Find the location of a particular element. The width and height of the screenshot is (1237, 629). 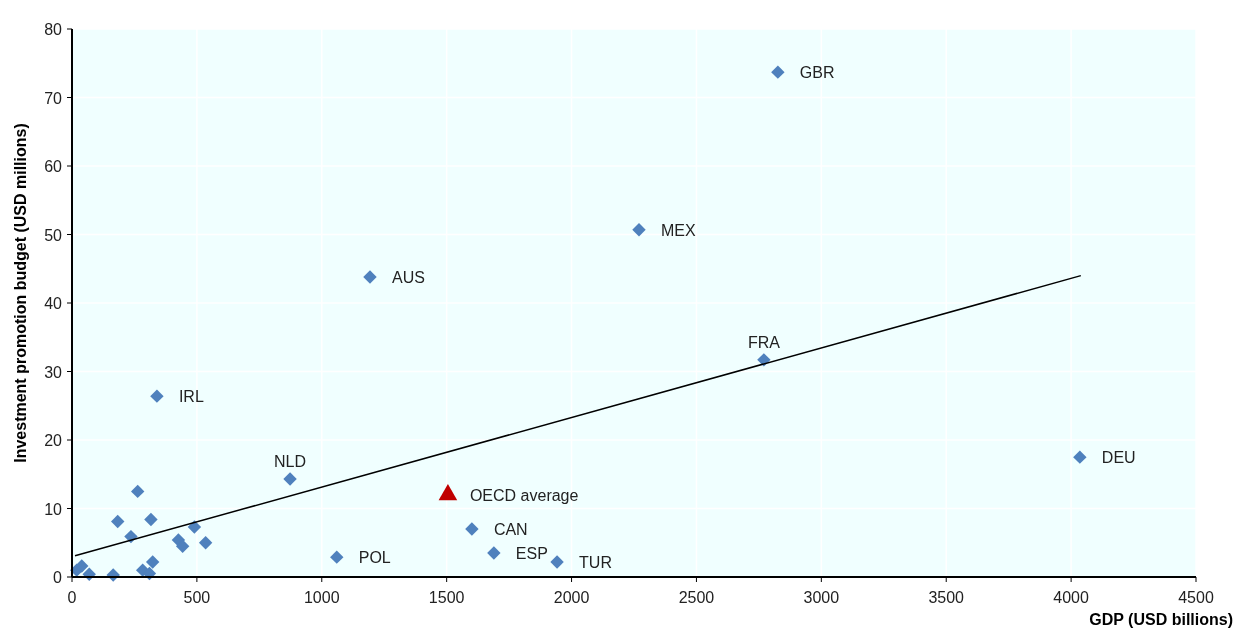

annotation: IRL is located at coordinates (191, 397).